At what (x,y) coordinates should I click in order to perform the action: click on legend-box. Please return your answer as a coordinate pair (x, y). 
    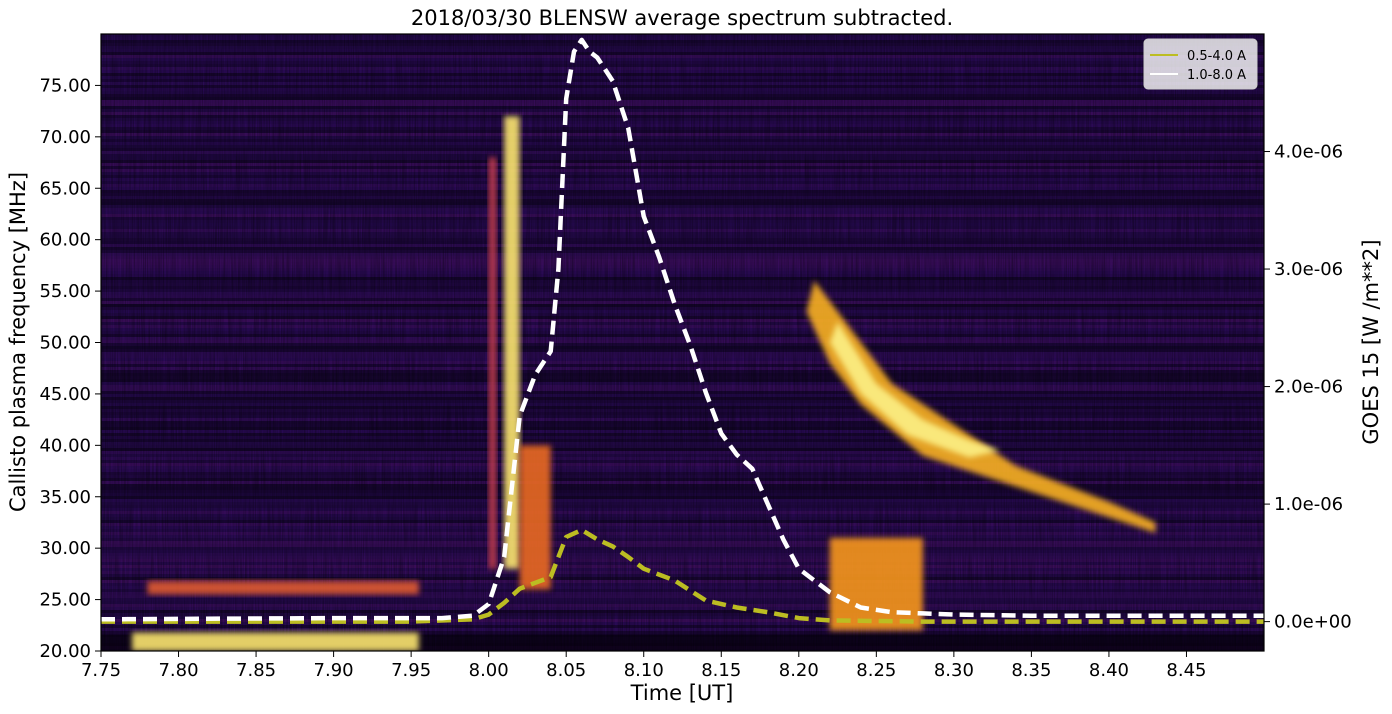
    Looking at the image, I should click on (1200, 64).